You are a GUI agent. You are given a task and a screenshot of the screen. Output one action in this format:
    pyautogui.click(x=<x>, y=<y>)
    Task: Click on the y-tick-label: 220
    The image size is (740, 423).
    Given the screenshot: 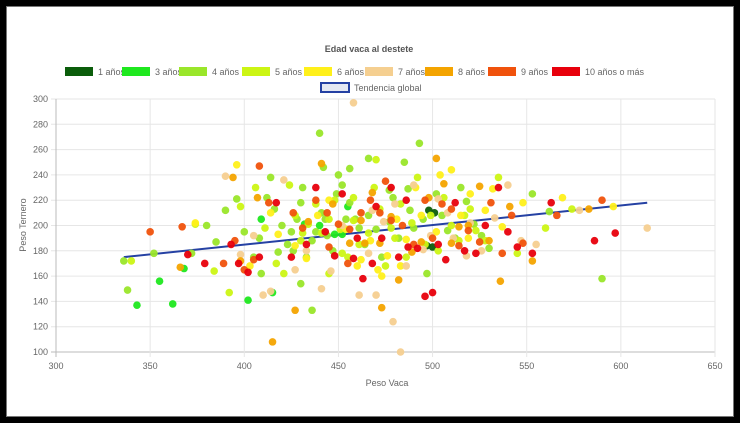 What is the action you would take?
    pyautogui.click(x=40, y=200)
    